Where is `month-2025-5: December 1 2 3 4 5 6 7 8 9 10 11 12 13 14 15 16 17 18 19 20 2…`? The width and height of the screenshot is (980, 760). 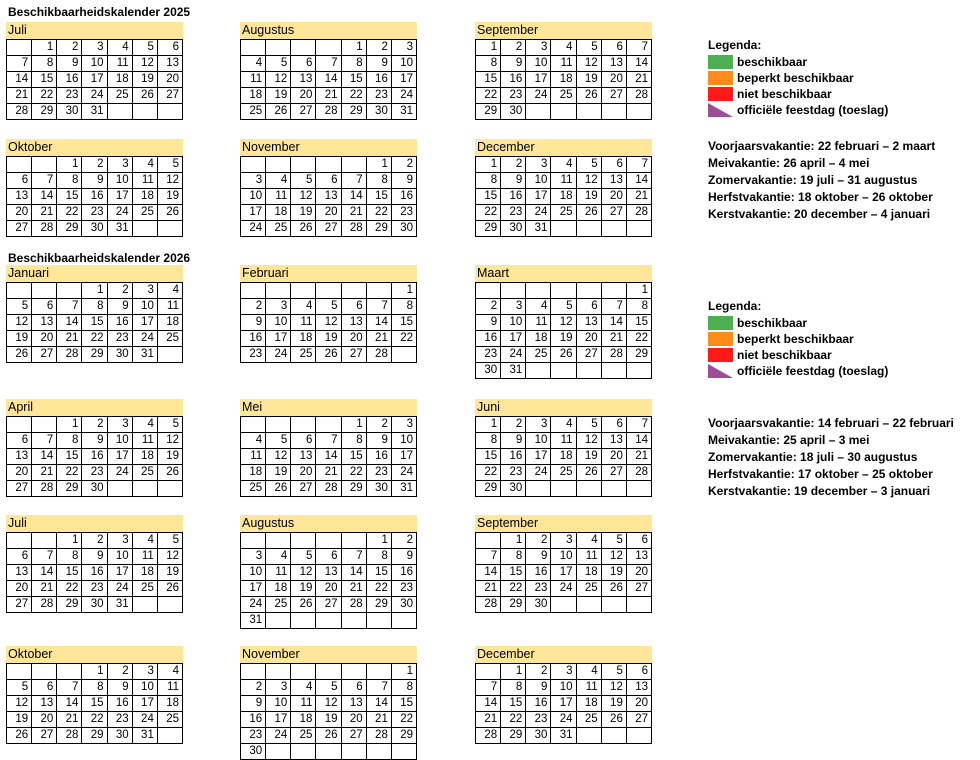
month-2025-5: December 1 2 3 4 5 6 7 8 9 10 11 12 13 14 15 16 17 18 19 20 2… is located at coordinates (563, 188).